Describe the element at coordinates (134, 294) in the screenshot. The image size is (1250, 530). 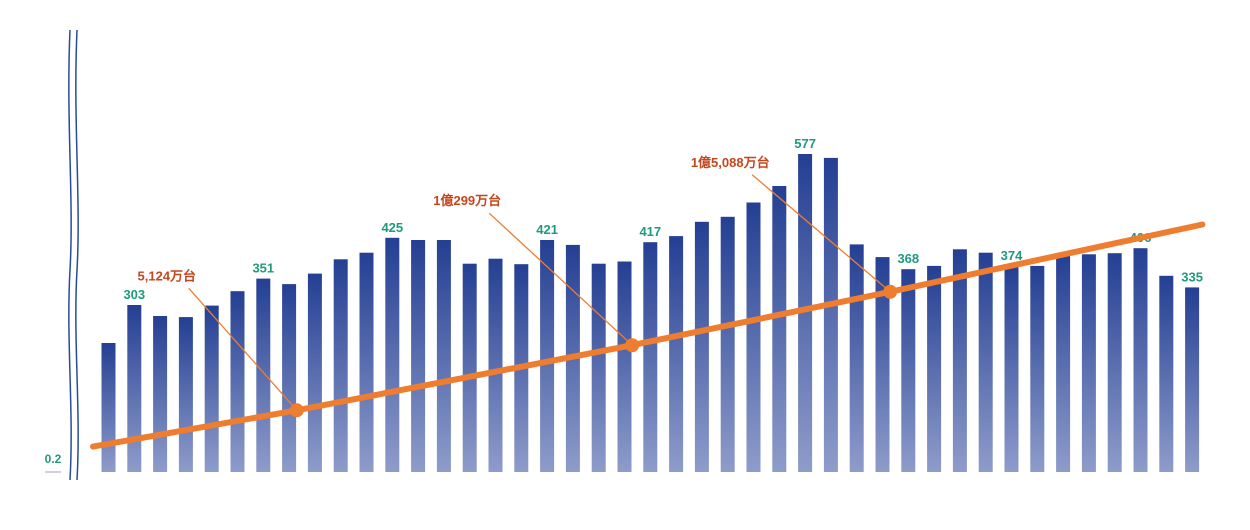
I see `bar-data-label: 303` at that location.